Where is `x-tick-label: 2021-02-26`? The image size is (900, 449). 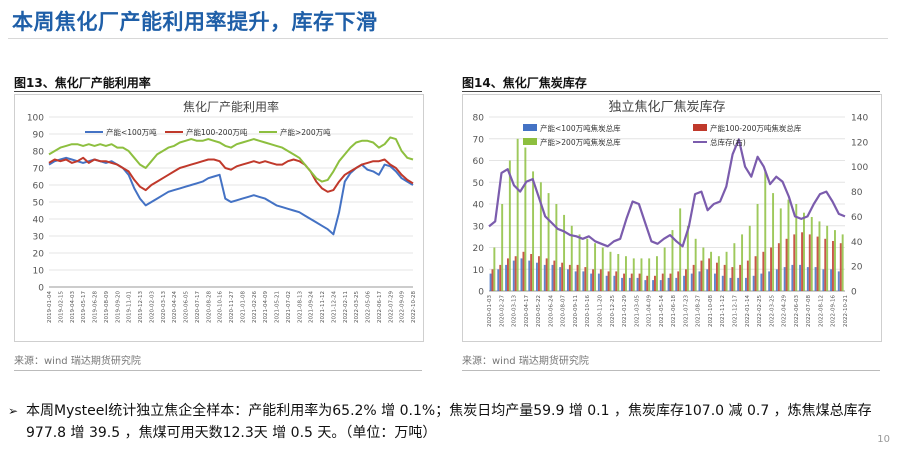 x-tick-label: 2021-02-26 is located at coordinates (255, 307).